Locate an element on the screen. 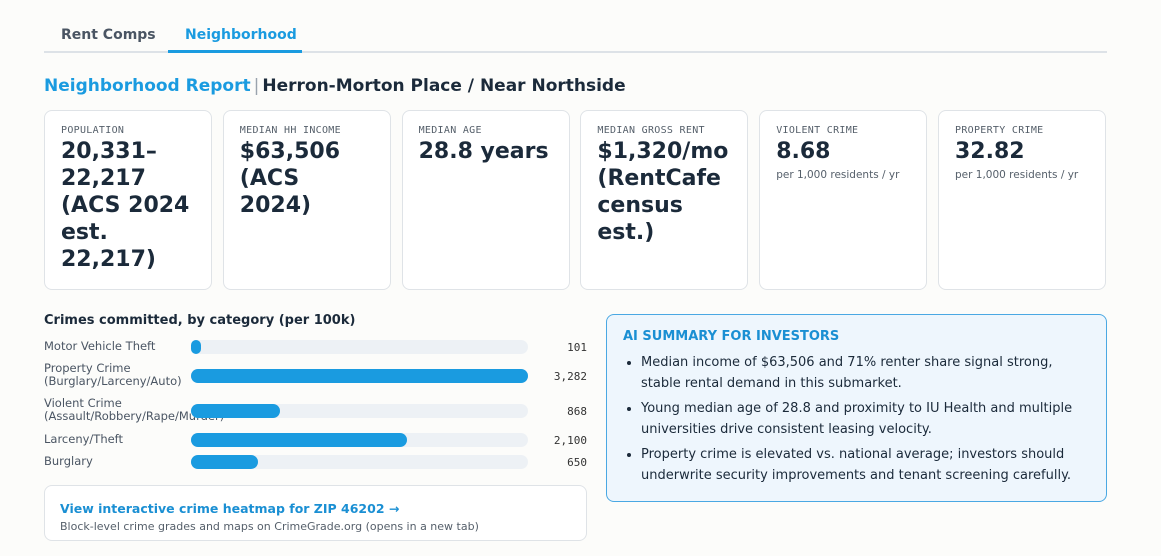  category-label: Property Crime (Burglary/Larceny/Auto) is located at coordinates (113, 374).